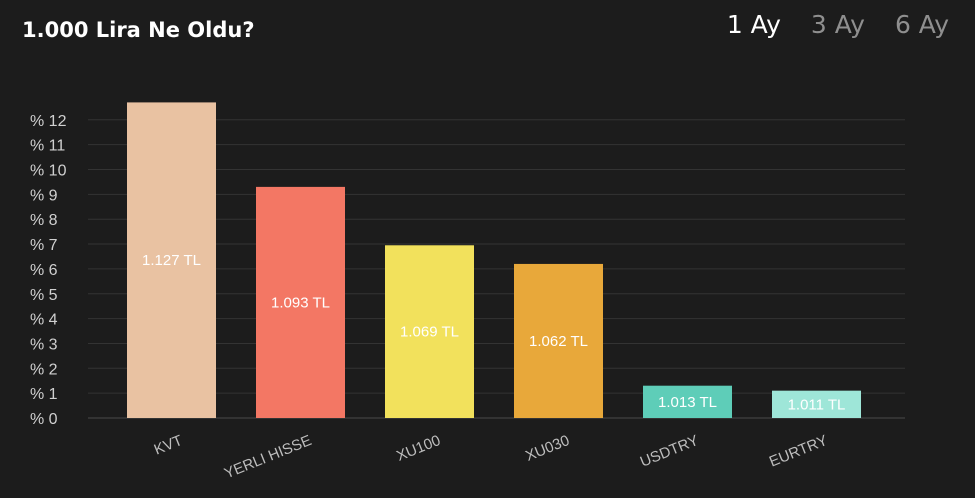 The image size is (975, 498). What do you see at coordinates (48, 171) in the screenshot?
I see `y-tick-label: % 10` at bounding box center [48, 171].